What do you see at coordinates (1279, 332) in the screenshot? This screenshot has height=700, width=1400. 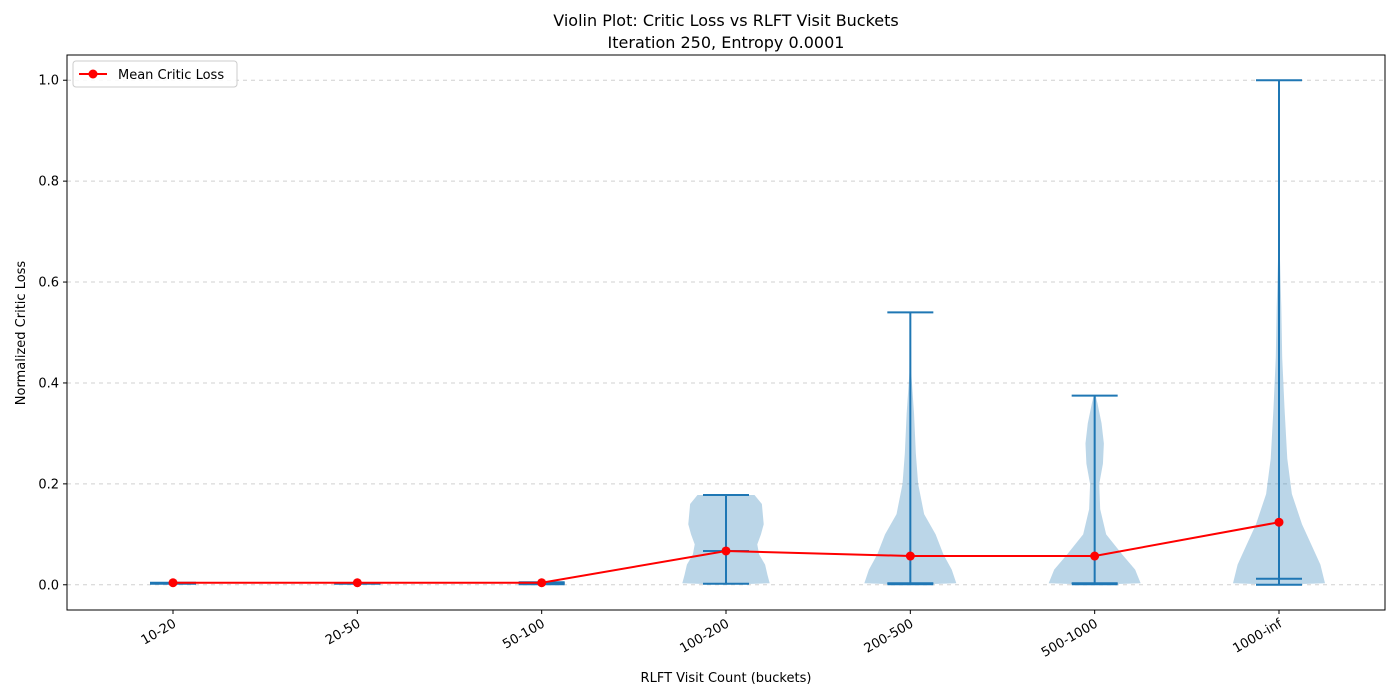 I see `violin-1000-inf` at bounding box center [1279, 332].